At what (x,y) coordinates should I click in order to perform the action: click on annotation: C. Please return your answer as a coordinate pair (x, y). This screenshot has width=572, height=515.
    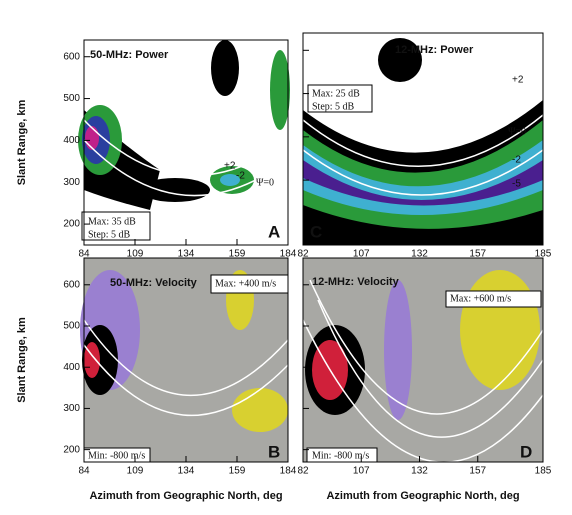
    Looking at the image, I should click on (316, 231).